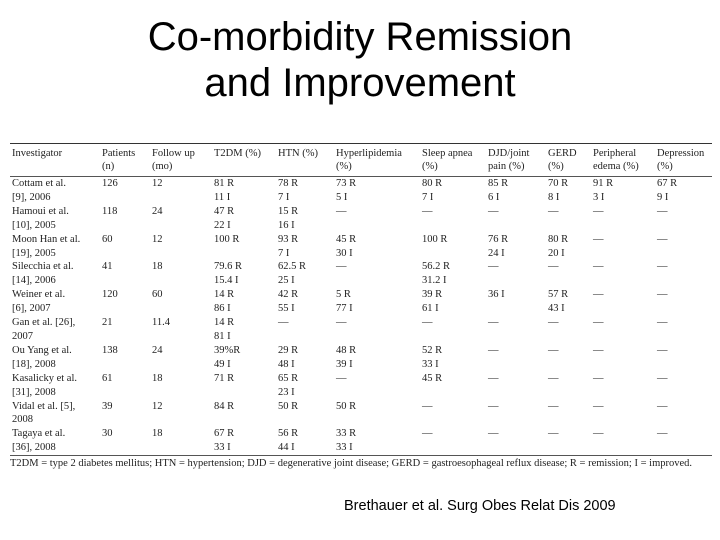 The width and height of the screenshot is (720, 540). What do you see at coordinates (603, 183) in the screenshot?
I see `table-cell: 91 R` at bounding box center [603, 183].